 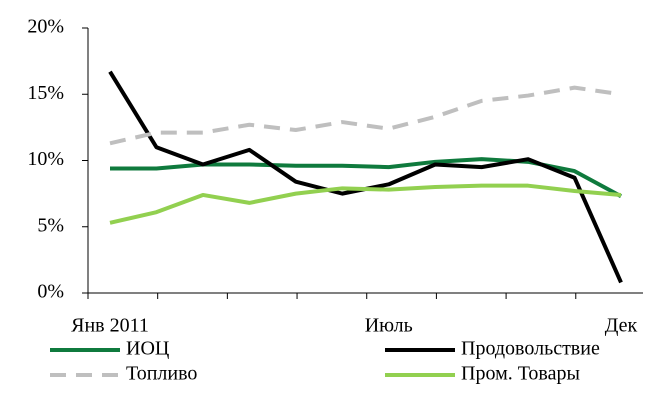 I want to click on legend-label: Продовольствие, so click(x=530, y=349).